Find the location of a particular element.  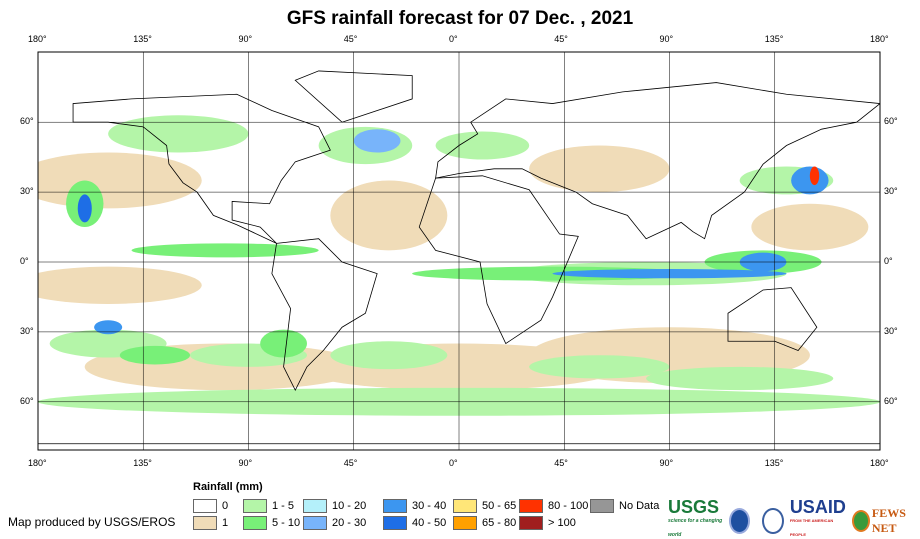

legend-item: 50 - 65 is located at coordinates (484, 506).